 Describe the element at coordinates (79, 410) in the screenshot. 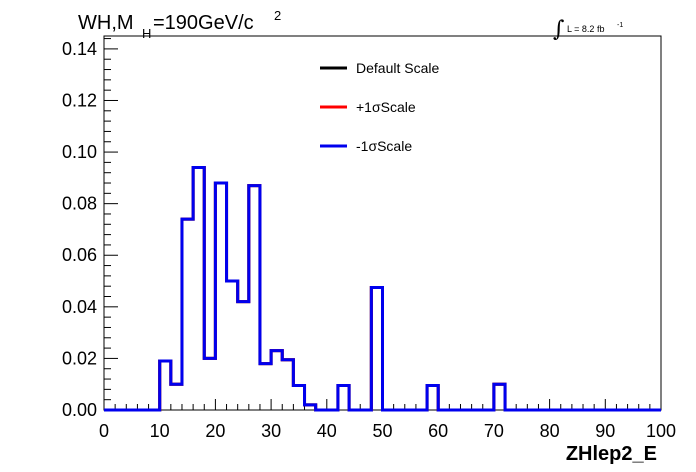

I see `y-tick-label: 0.00` at that location.